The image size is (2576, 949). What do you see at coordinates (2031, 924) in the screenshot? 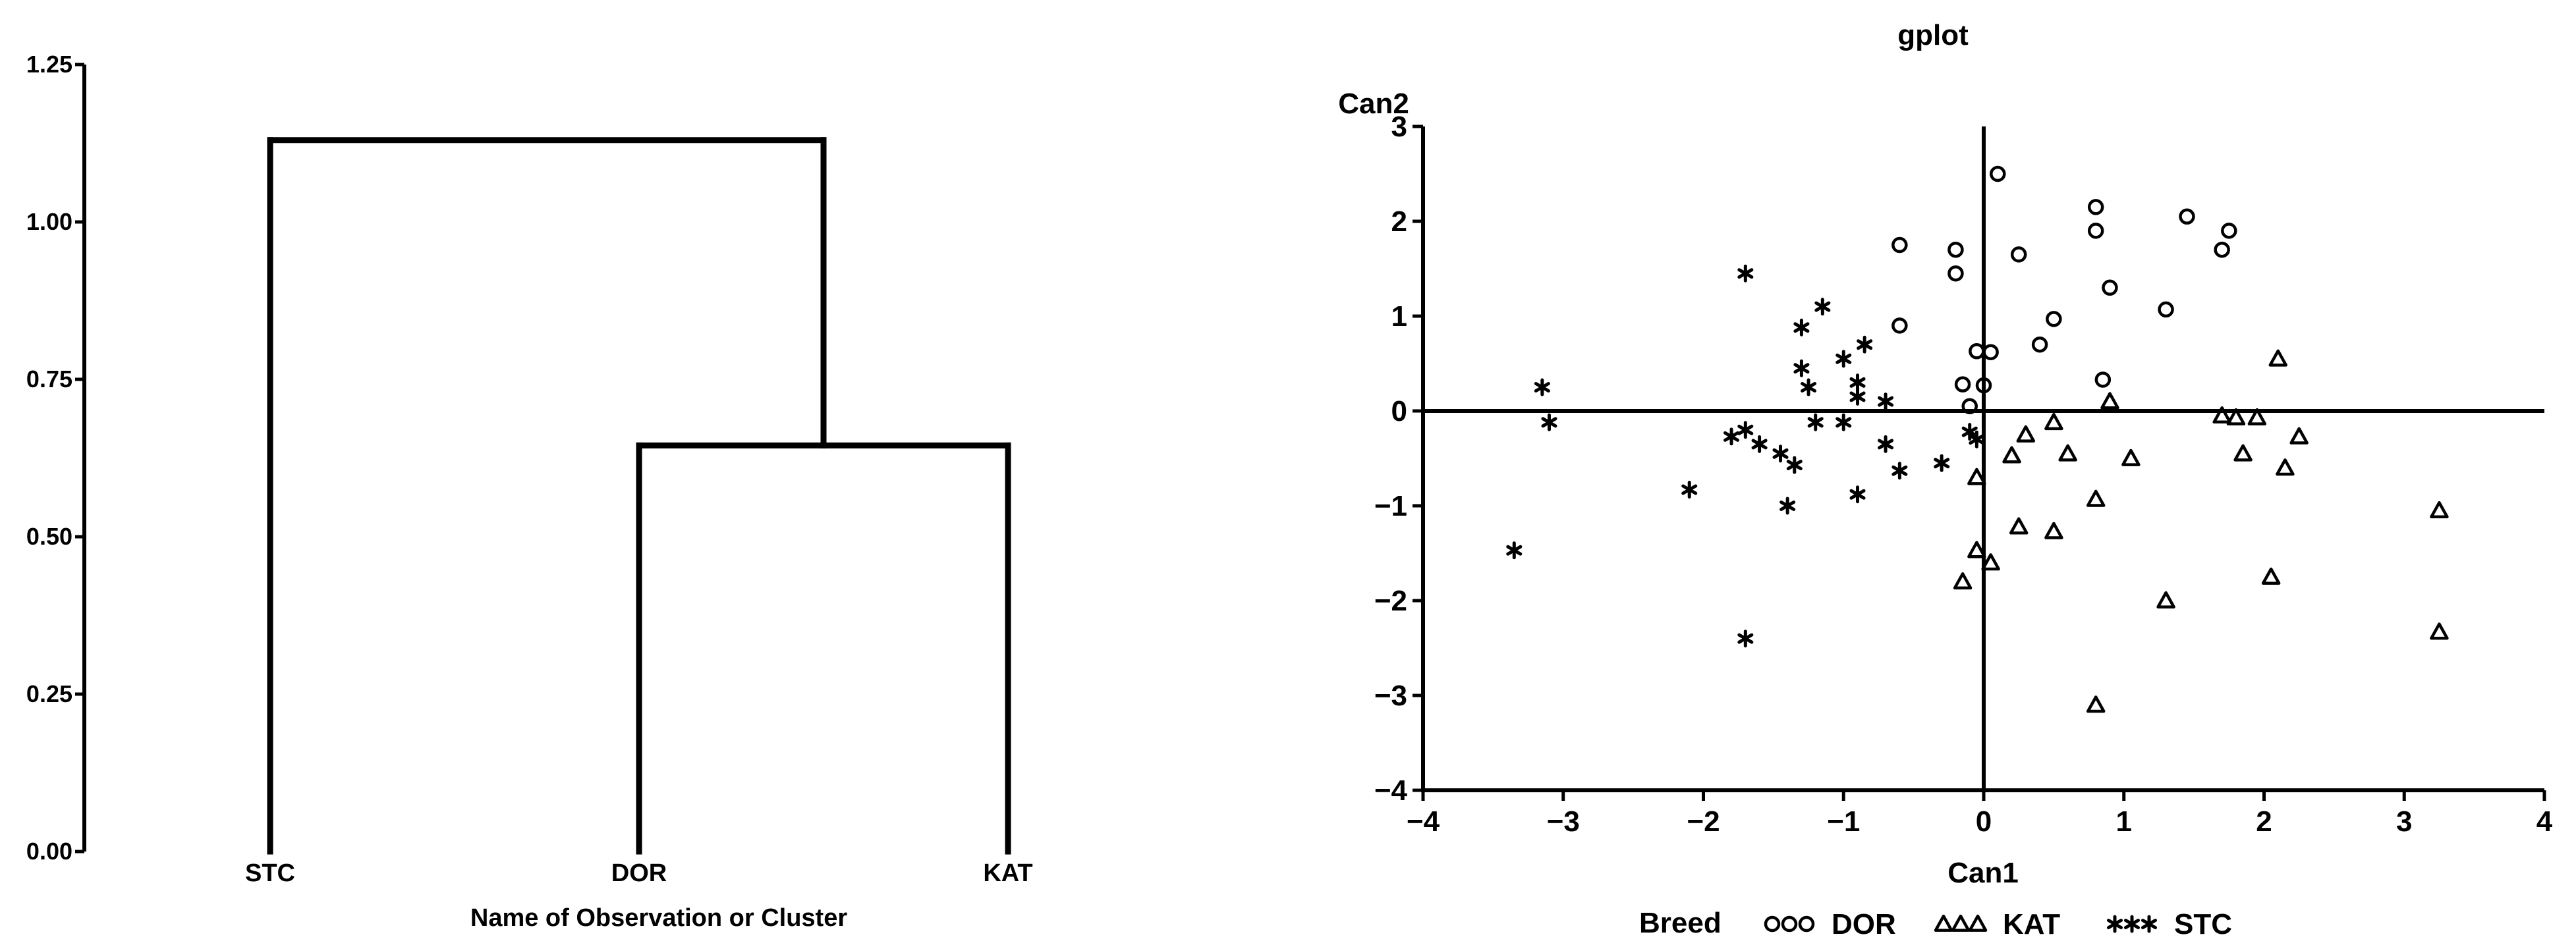
I see `legend-label: KAT` at bounding box center [2031, 924].